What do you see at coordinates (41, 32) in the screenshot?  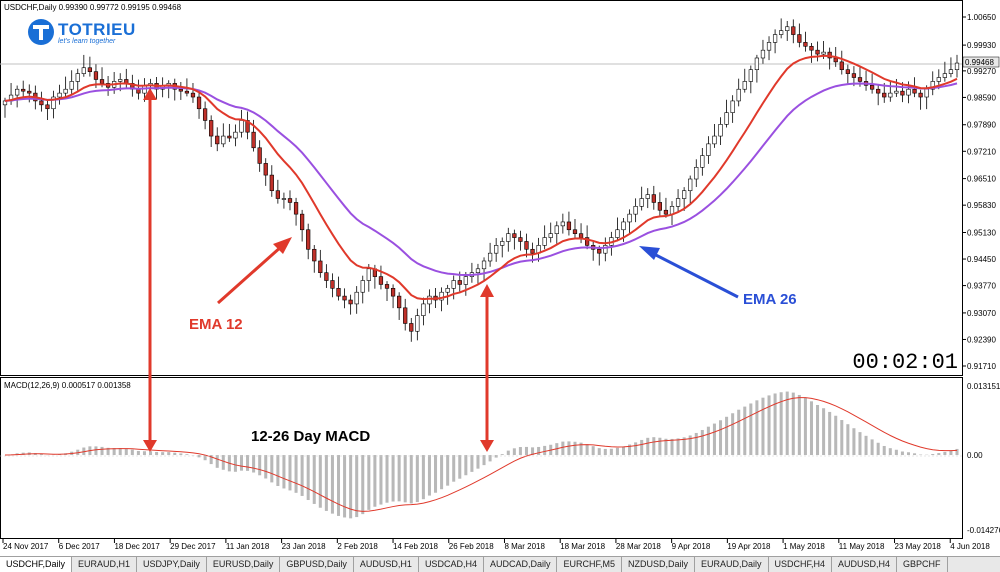 I see `totrieu-logo-icon` at bounding box center [41, 32].